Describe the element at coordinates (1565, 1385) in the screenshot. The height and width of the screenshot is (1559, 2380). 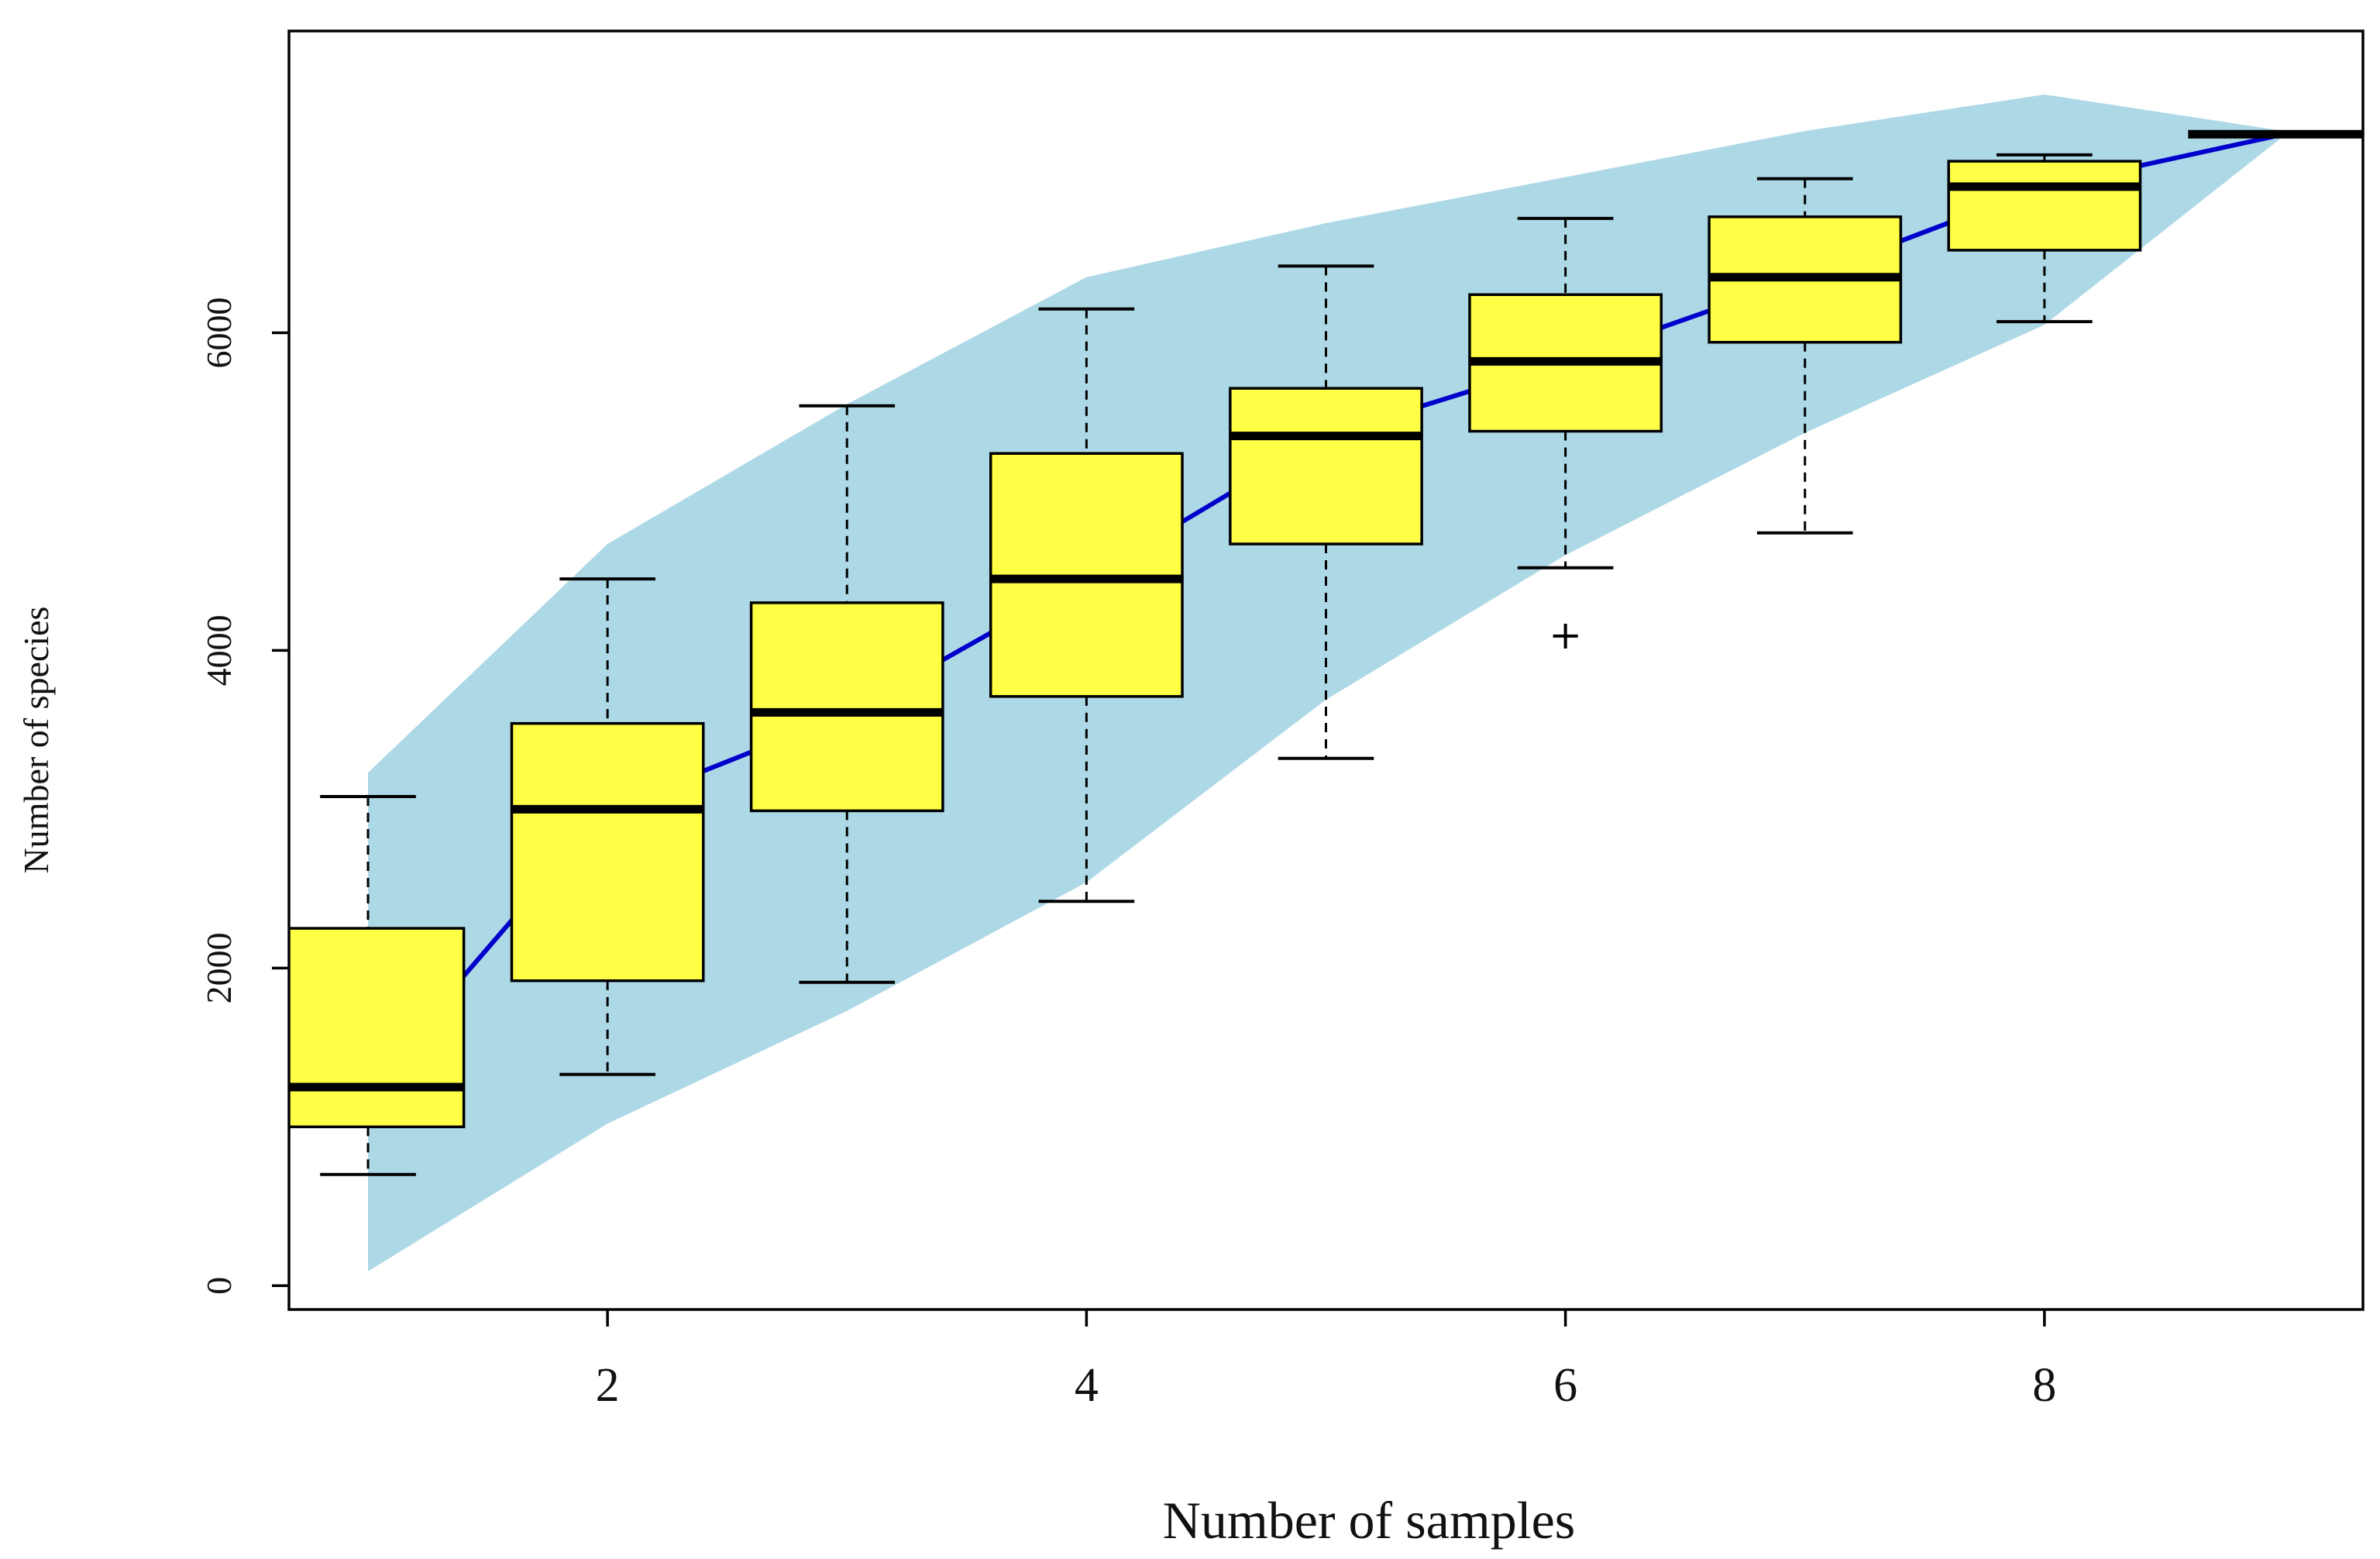
I see `x-tick-label: 6` at that location.